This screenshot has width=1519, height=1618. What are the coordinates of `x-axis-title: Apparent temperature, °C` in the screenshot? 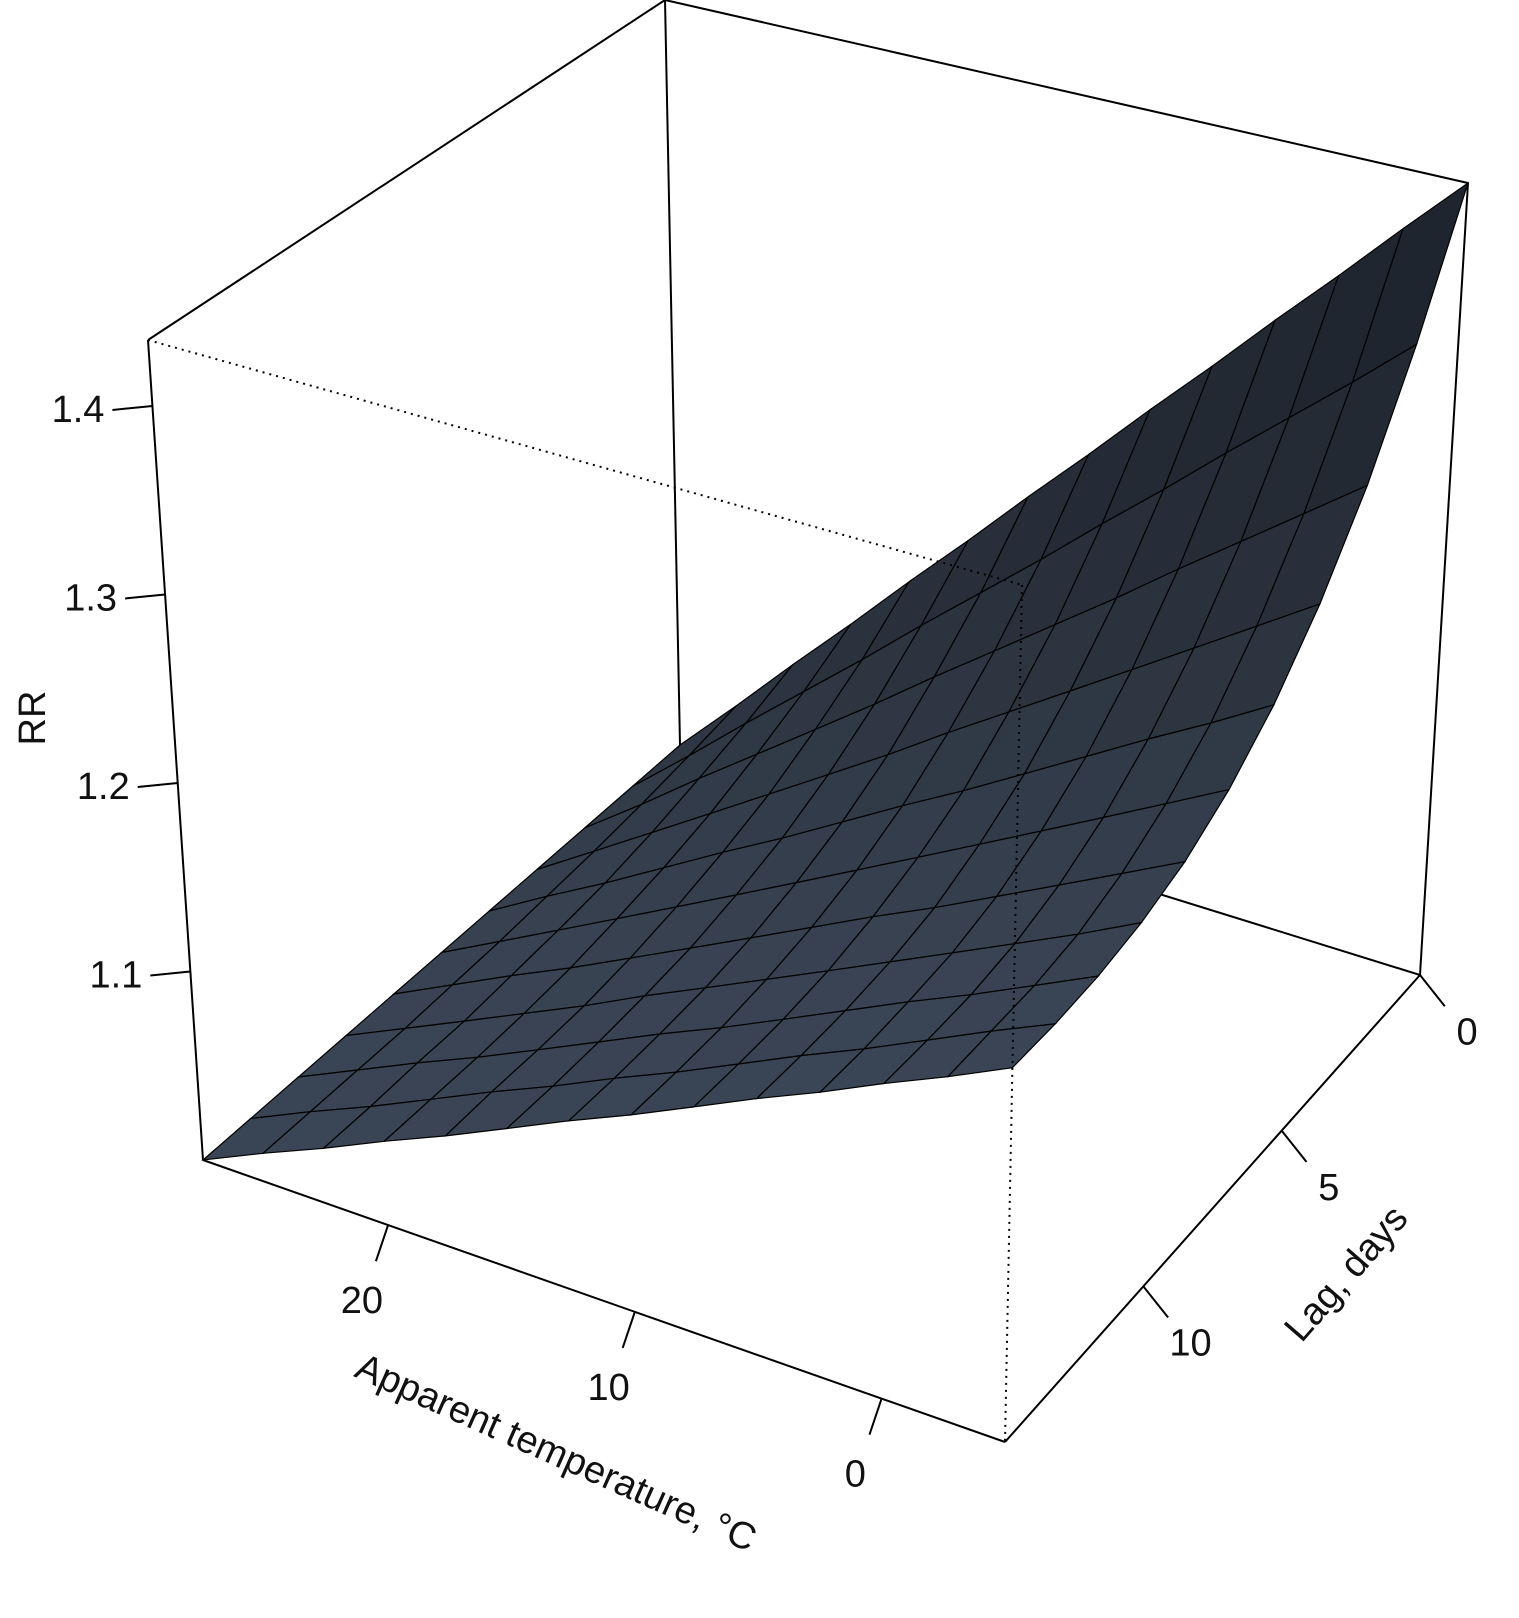 It's located at (555, 1453).